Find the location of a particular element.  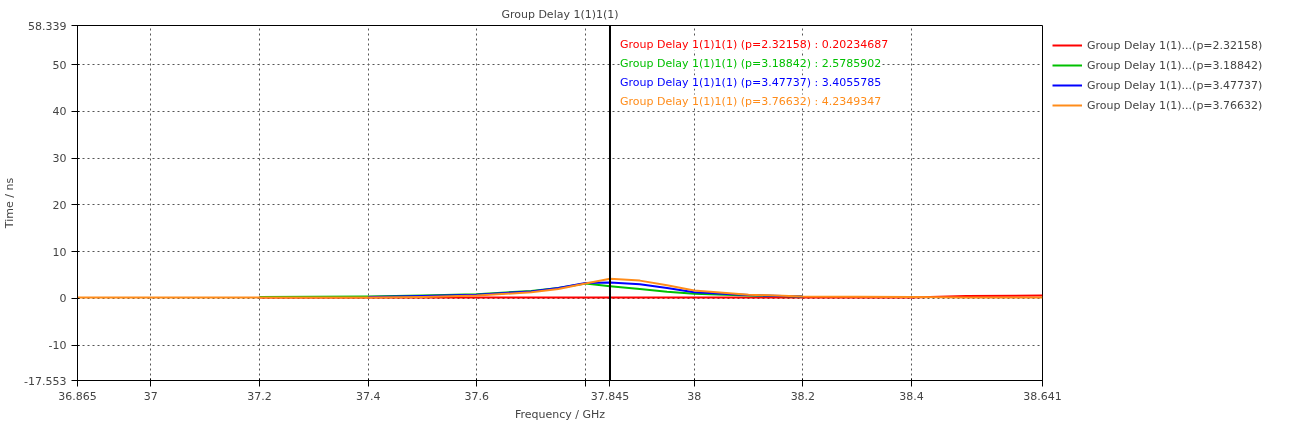

x-tick-label: 38 is located at coordinates (694, 396).